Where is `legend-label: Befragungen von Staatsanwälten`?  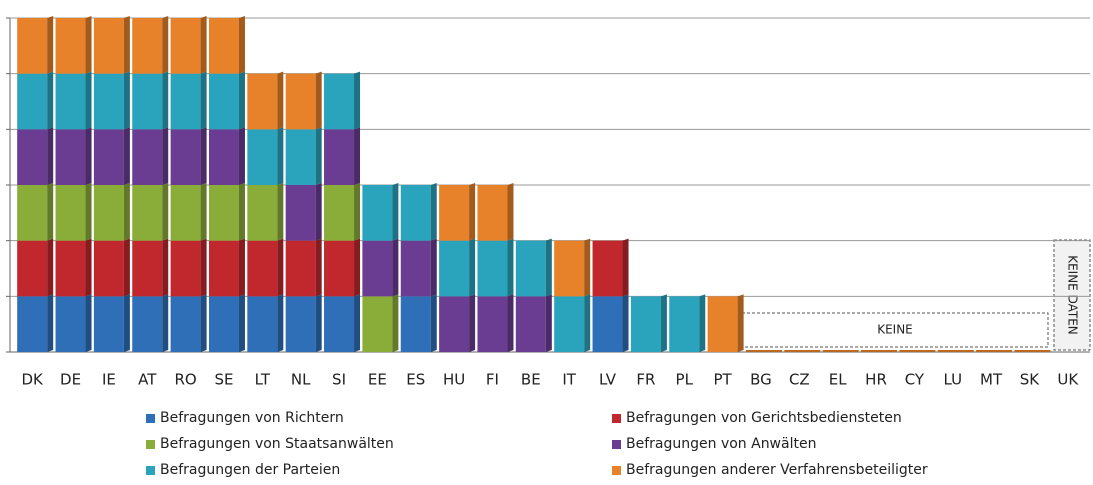
legend-label: Befragungen von Staatsanwälten is located at coordinates (277, 444).